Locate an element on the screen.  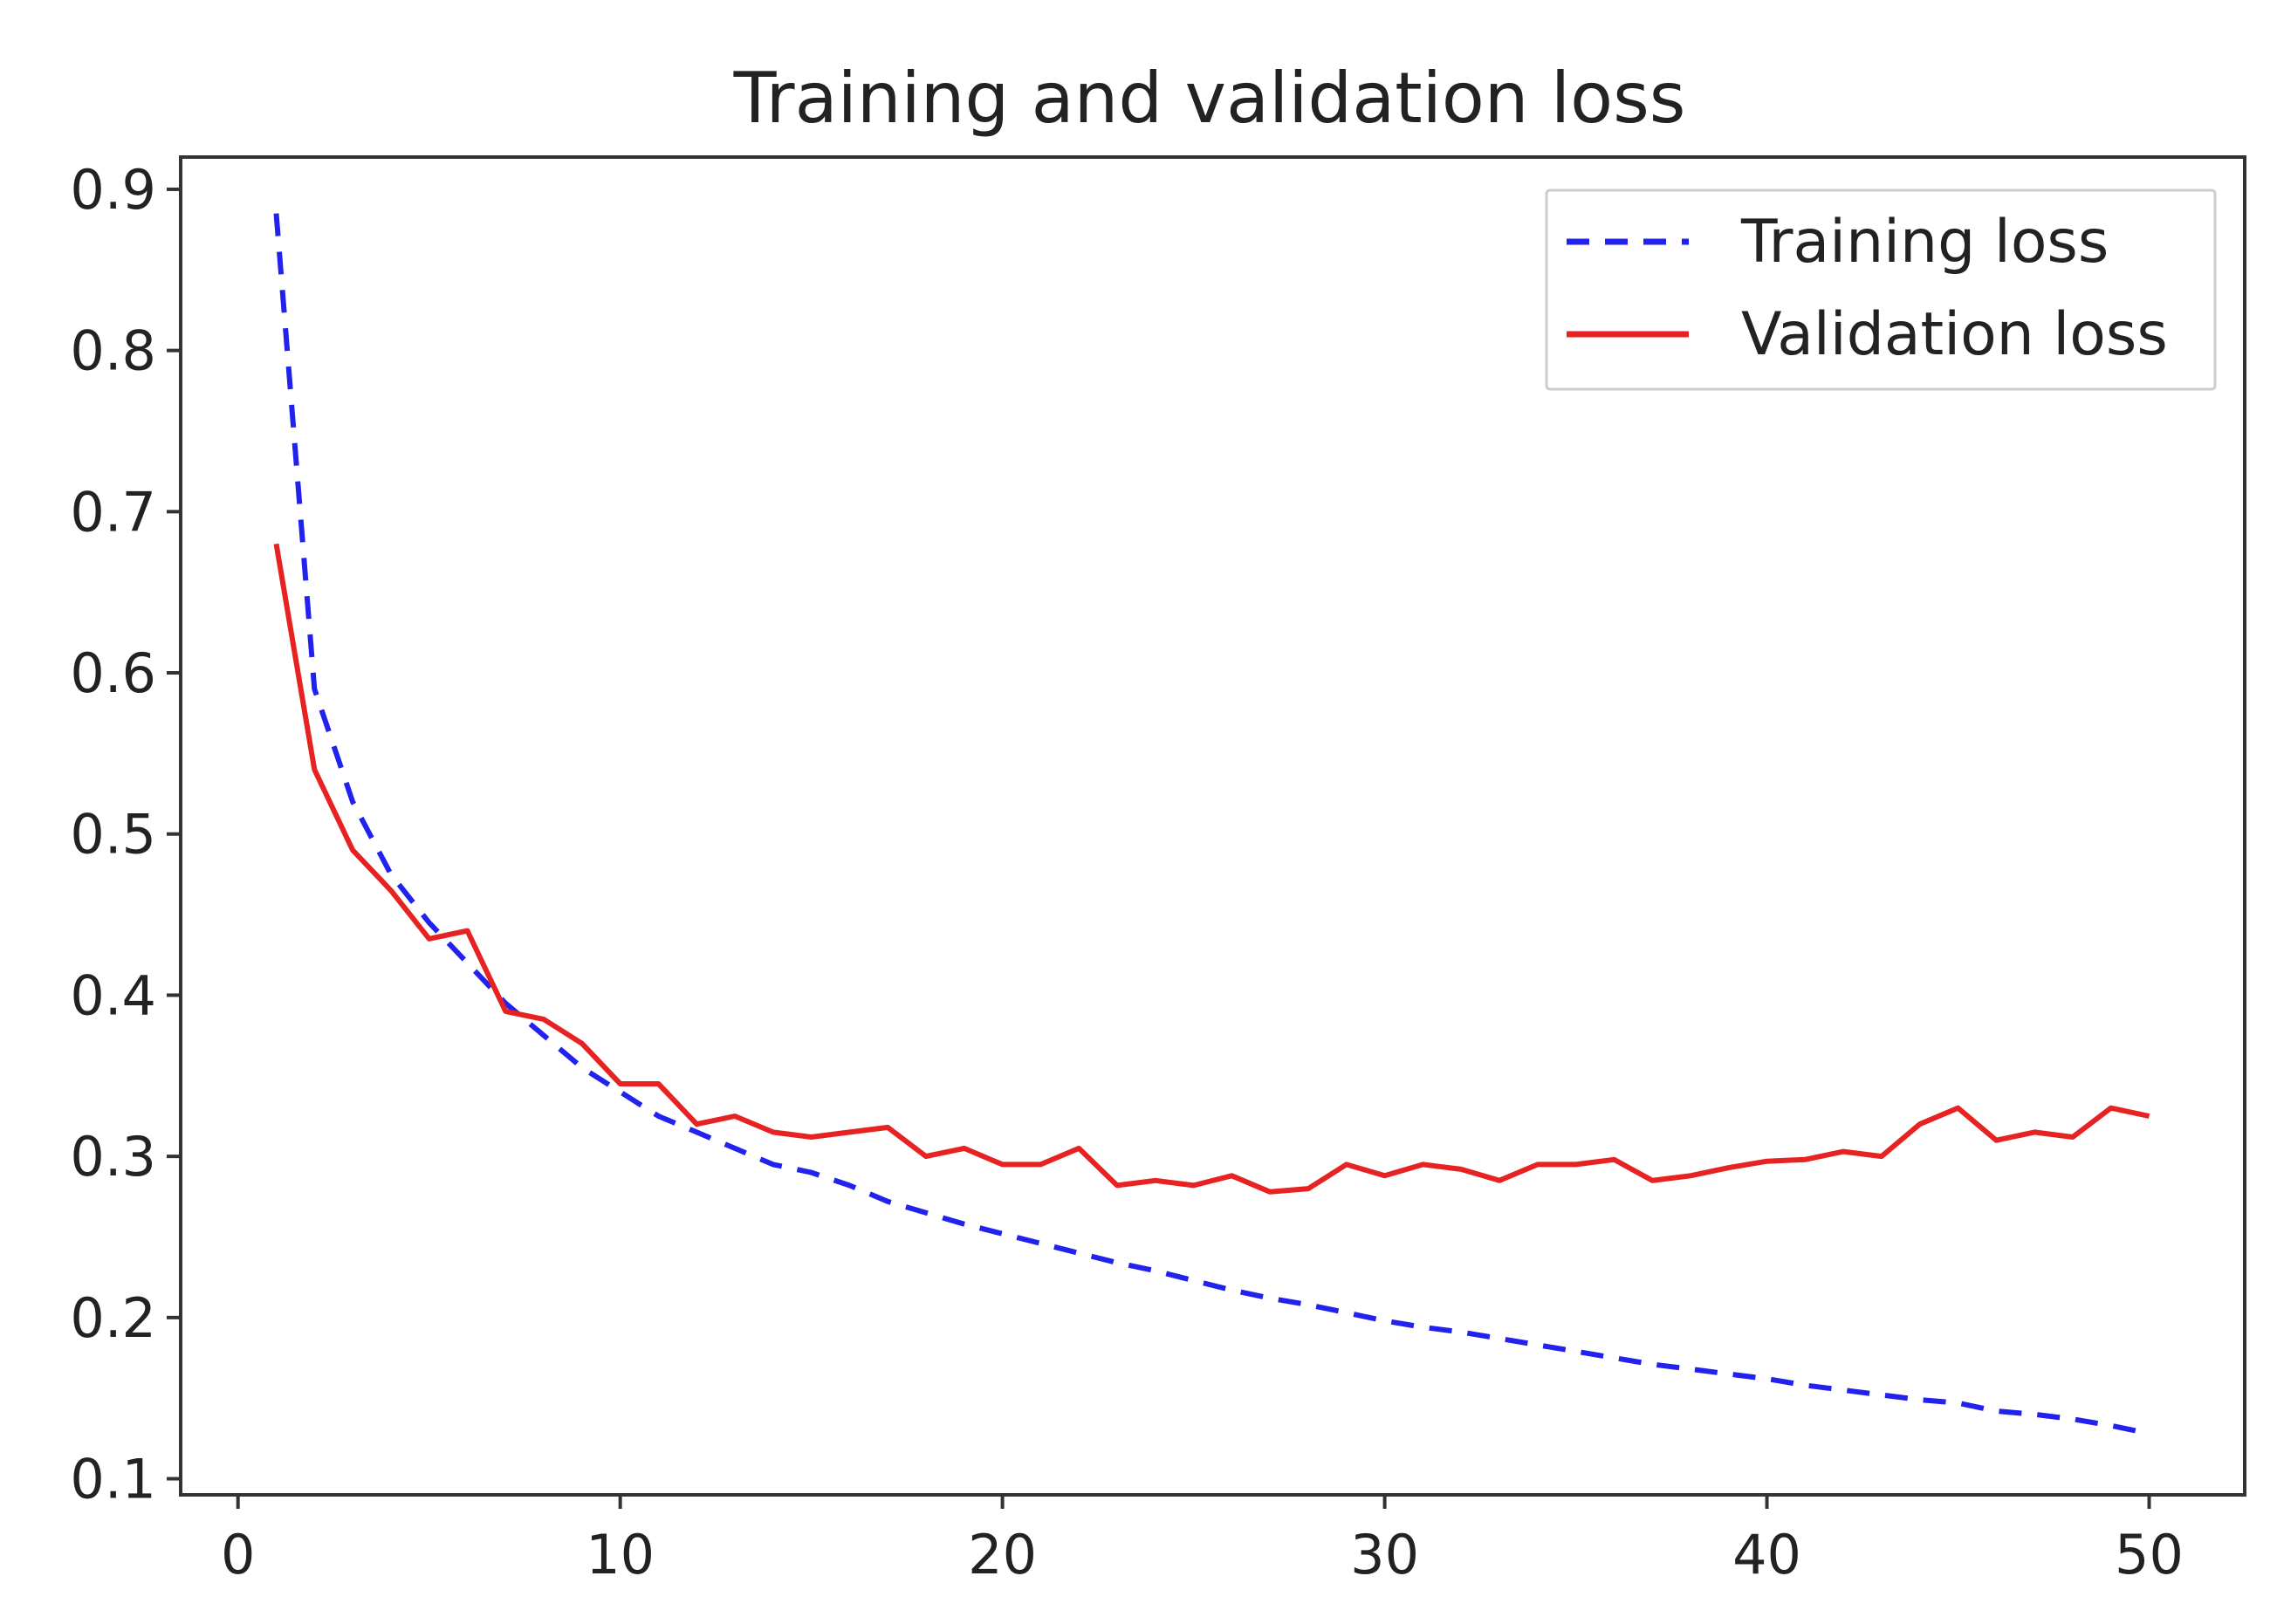
legend-box is located at coordinates (1881, 289).